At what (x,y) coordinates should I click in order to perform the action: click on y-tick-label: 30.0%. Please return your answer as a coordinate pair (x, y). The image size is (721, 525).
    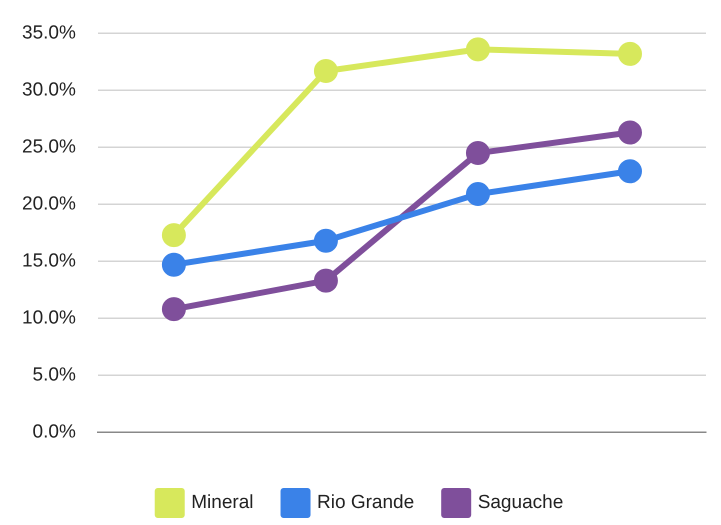
    Looking at the image, I should click on (49, 90).